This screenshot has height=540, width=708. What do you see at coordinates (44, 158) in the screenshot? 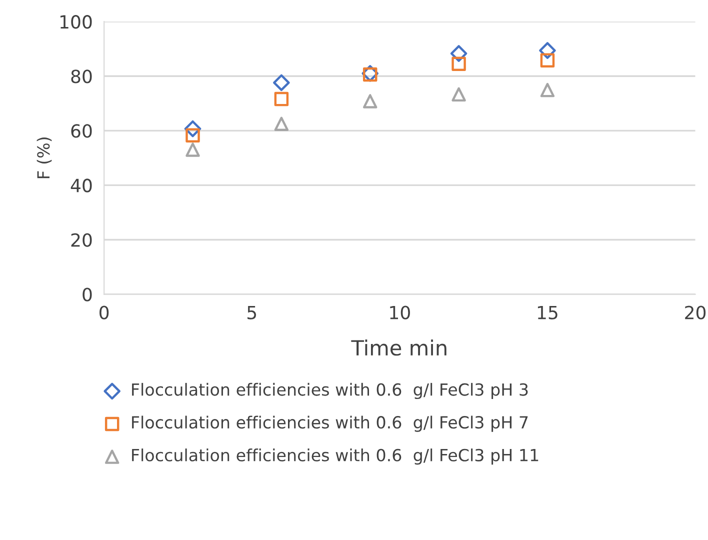
I see `y-axis-title: F (%)` at bounding box center [44, 158].